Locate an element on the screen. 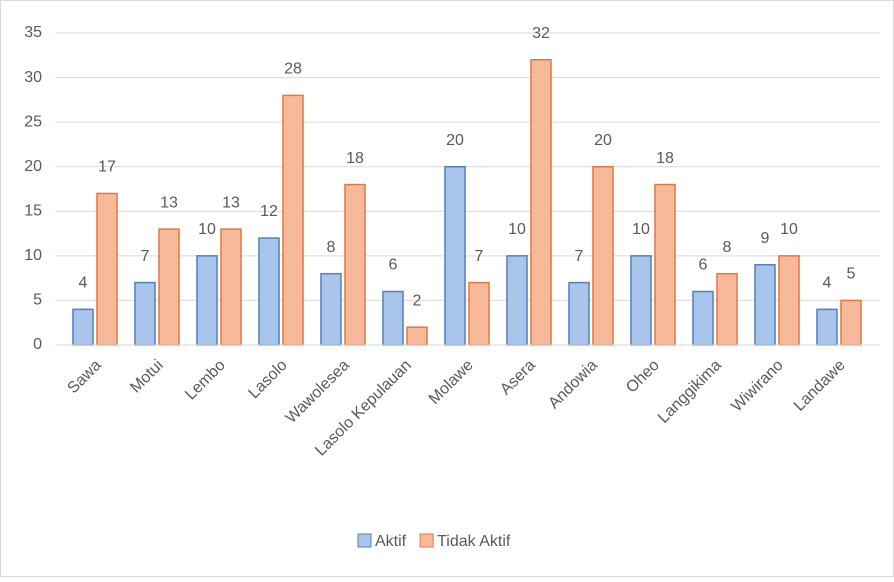  y-tick-label: 10 is located at coordinates (33, 255).